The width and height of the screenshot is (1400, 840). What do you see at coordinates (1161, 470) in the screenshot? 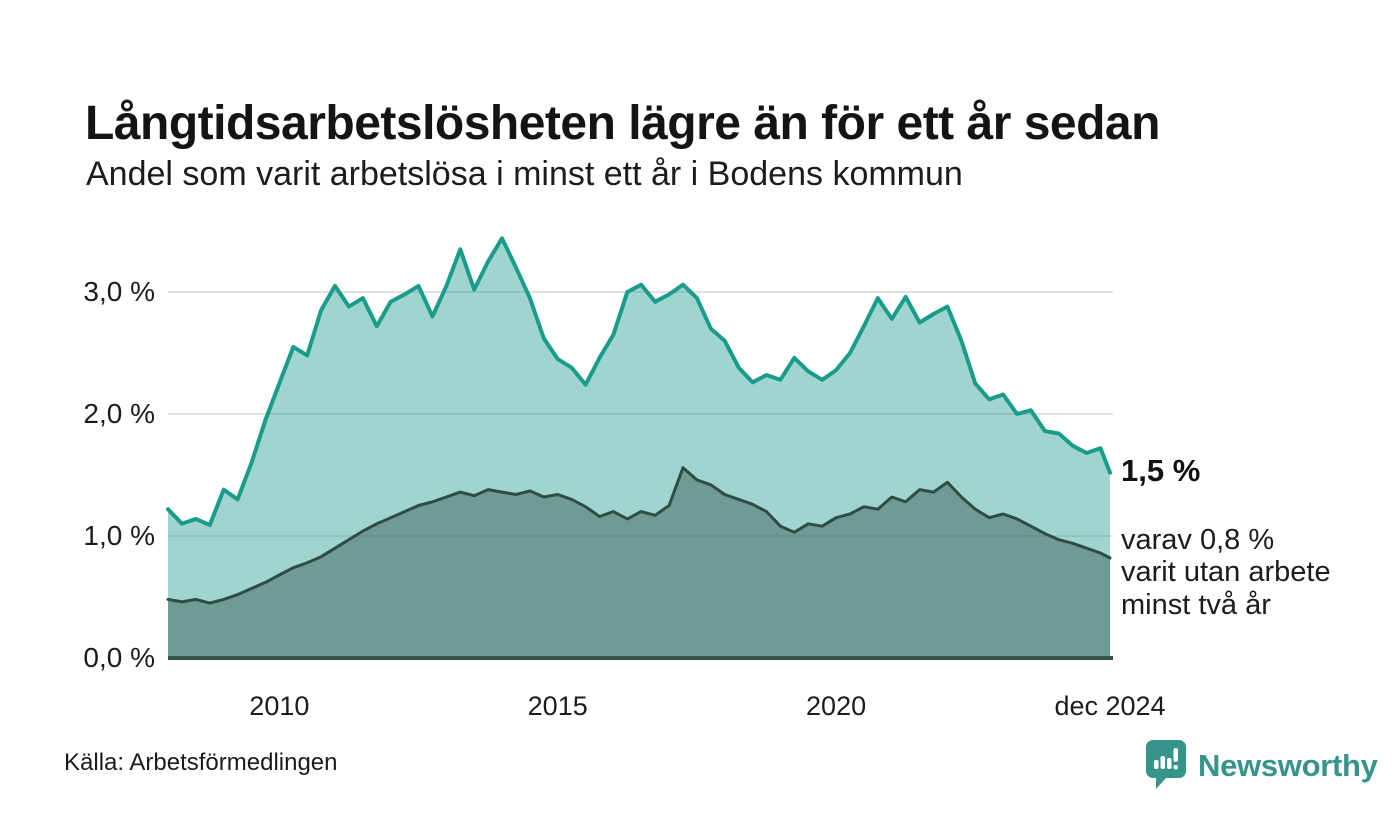
I see `end-value-label: 1,5 %` at bounding box center [1161, 470].